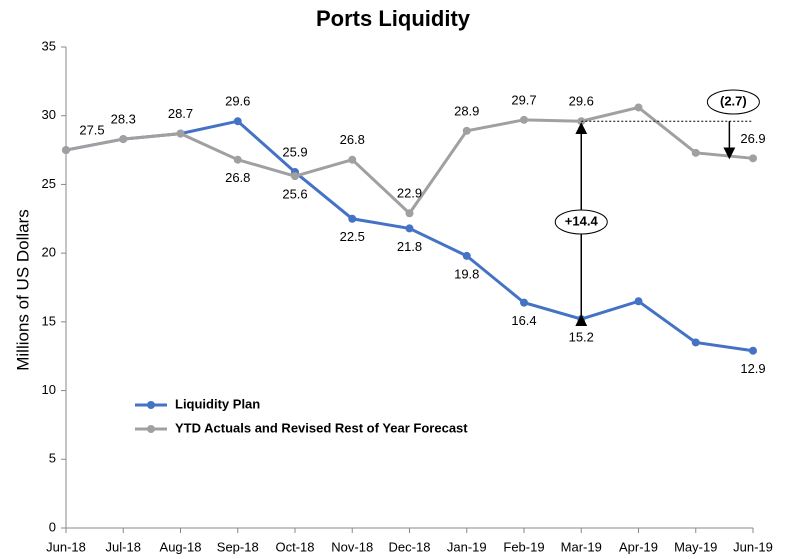 Image resolution: width=787 pixels, height=559 pixels. I want to click on data-label: 25.6, so click(294, 194).